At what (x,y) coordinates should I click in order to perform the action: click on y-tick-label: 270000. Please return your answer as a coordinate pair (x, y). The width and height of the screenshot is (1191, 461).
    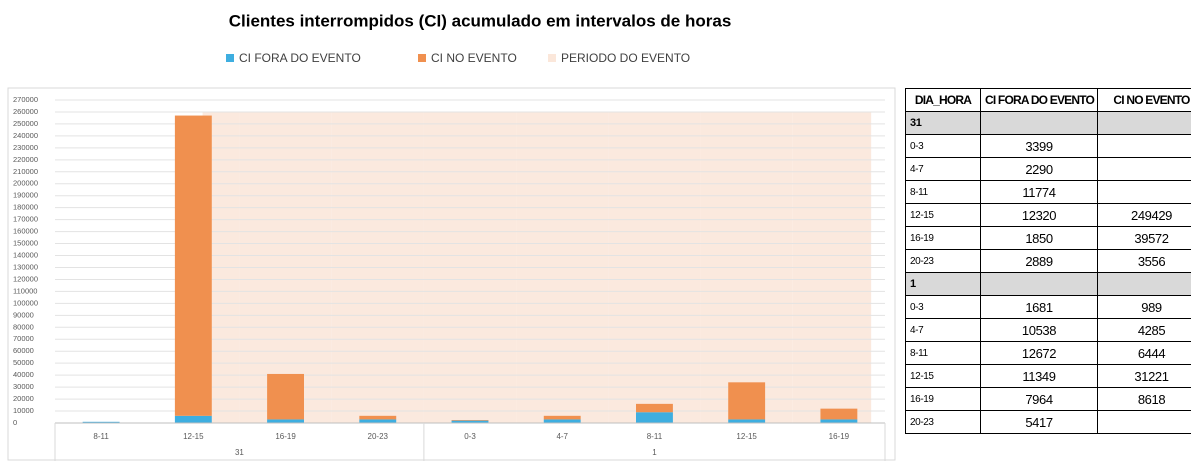
    Looking at the image, I should click on (25, 99).